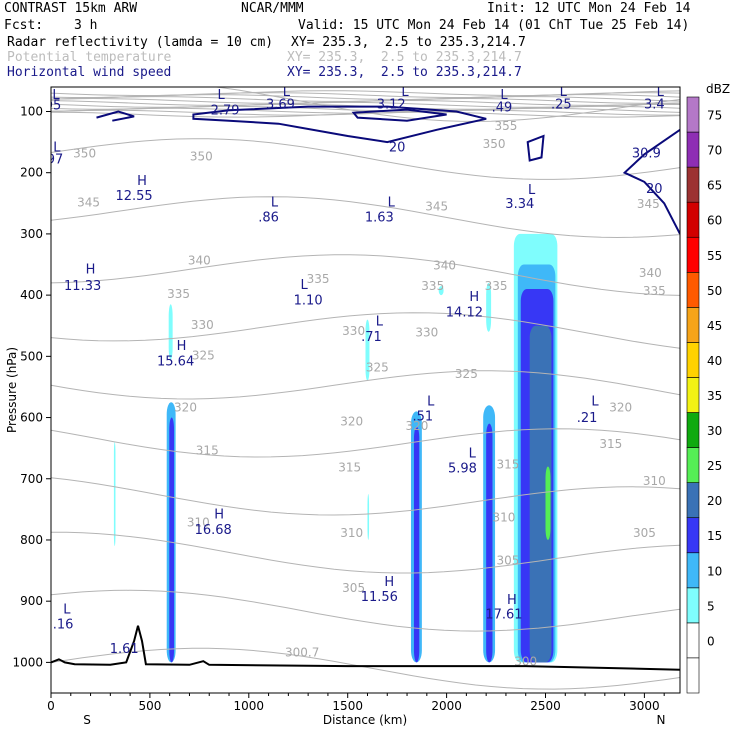 The image size is (740, 740). What do you see at coordinates (504, 518) in the screenshot?
I see `theta-label-31: 310` at bounding box center [504, 518].